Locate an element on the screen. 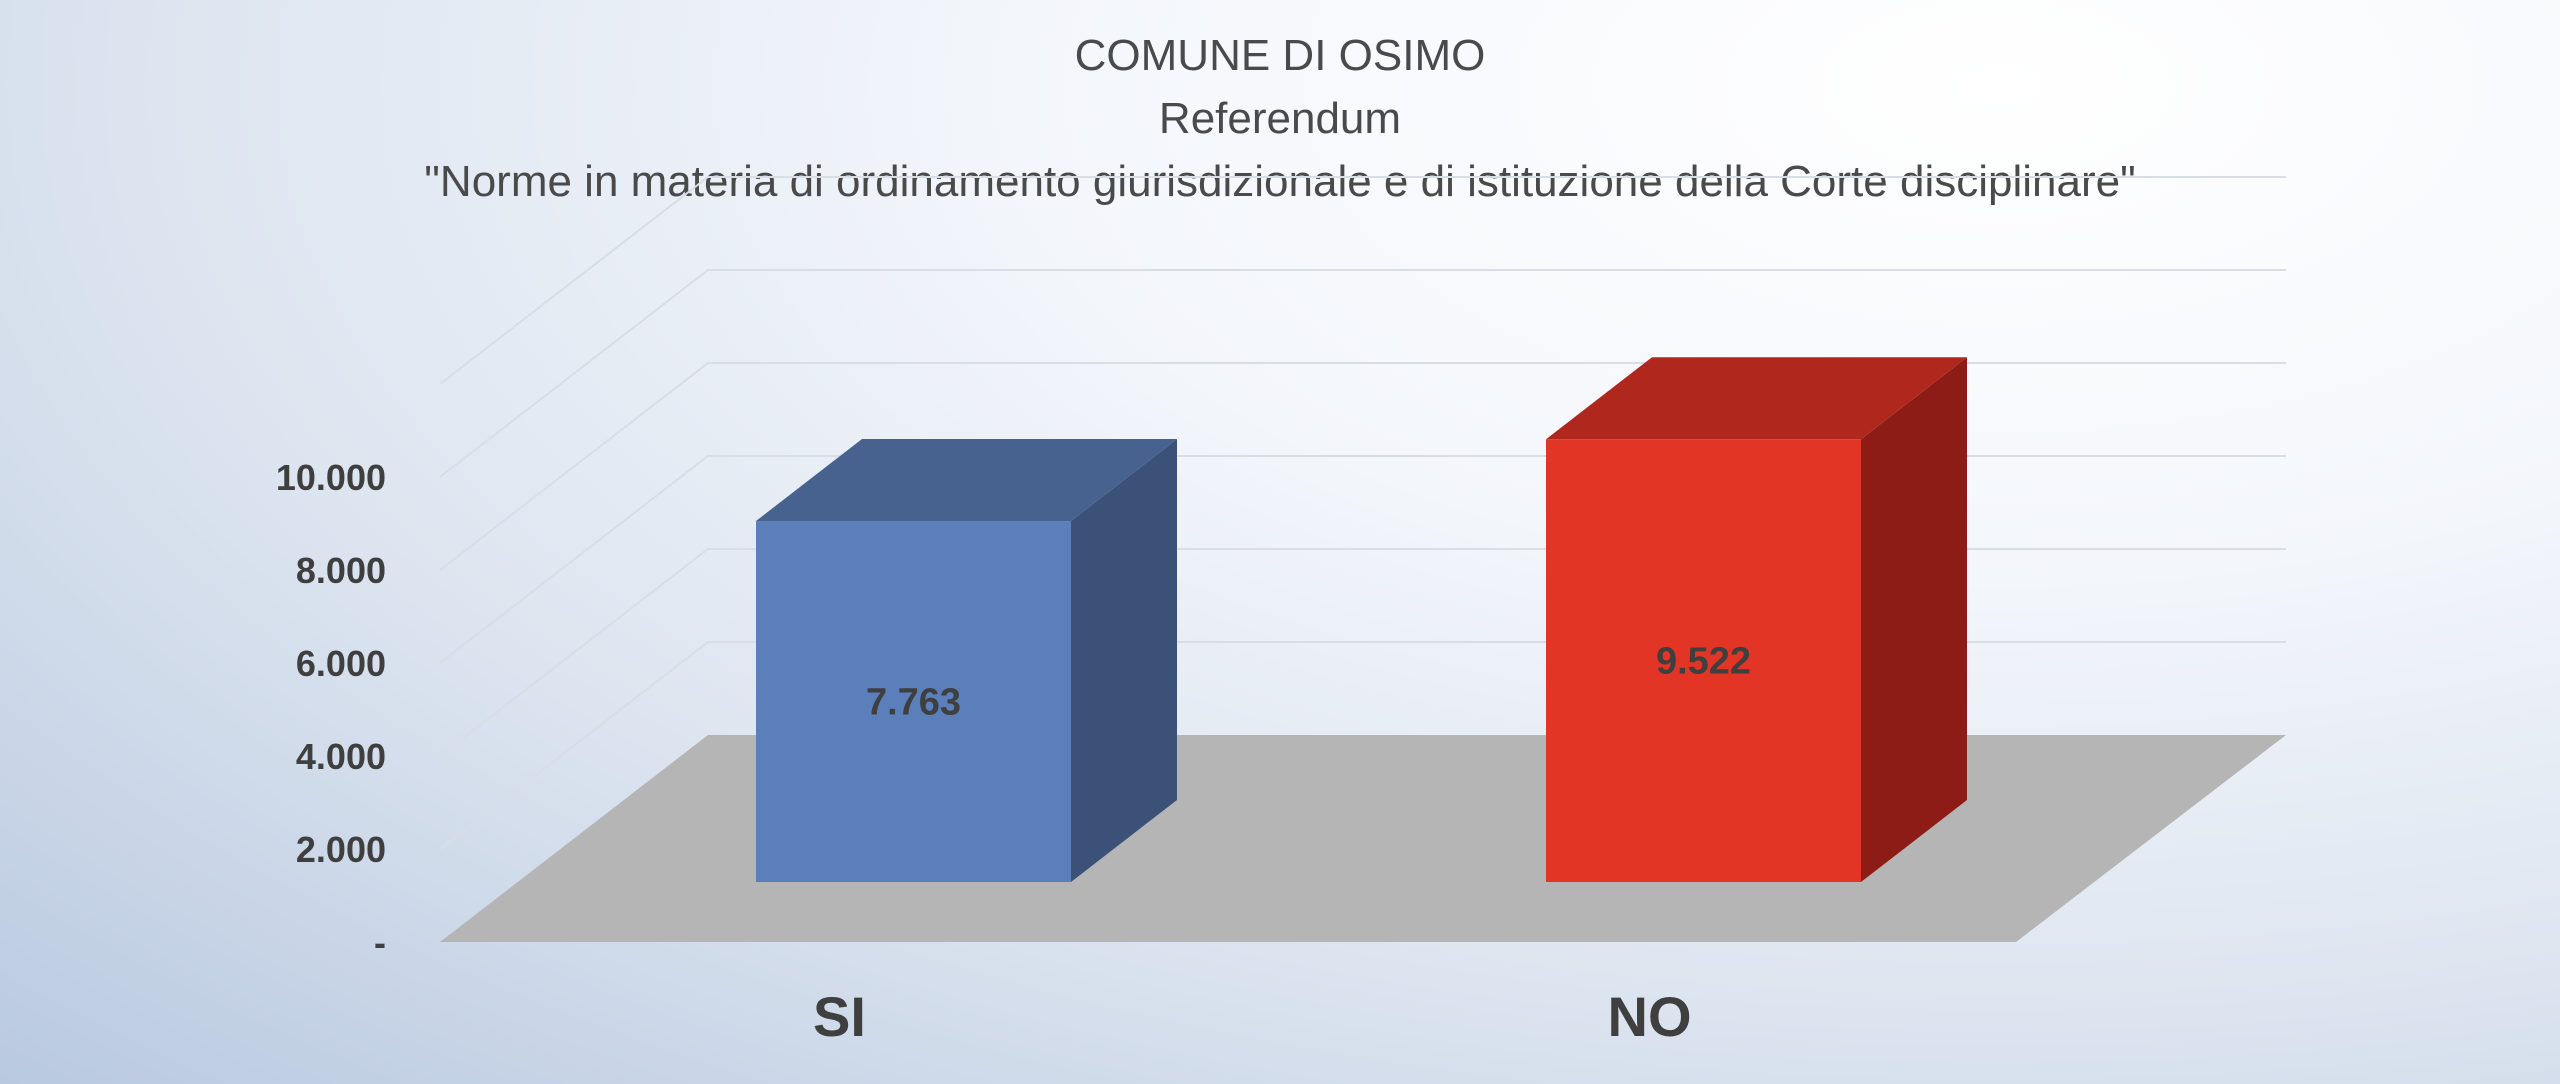 The width and height of the screenshot is (2560, 1084). y-axis-ticks: - 2.000 4.000 6.000 8.000 10.000 is located at coordinates (331, 710).